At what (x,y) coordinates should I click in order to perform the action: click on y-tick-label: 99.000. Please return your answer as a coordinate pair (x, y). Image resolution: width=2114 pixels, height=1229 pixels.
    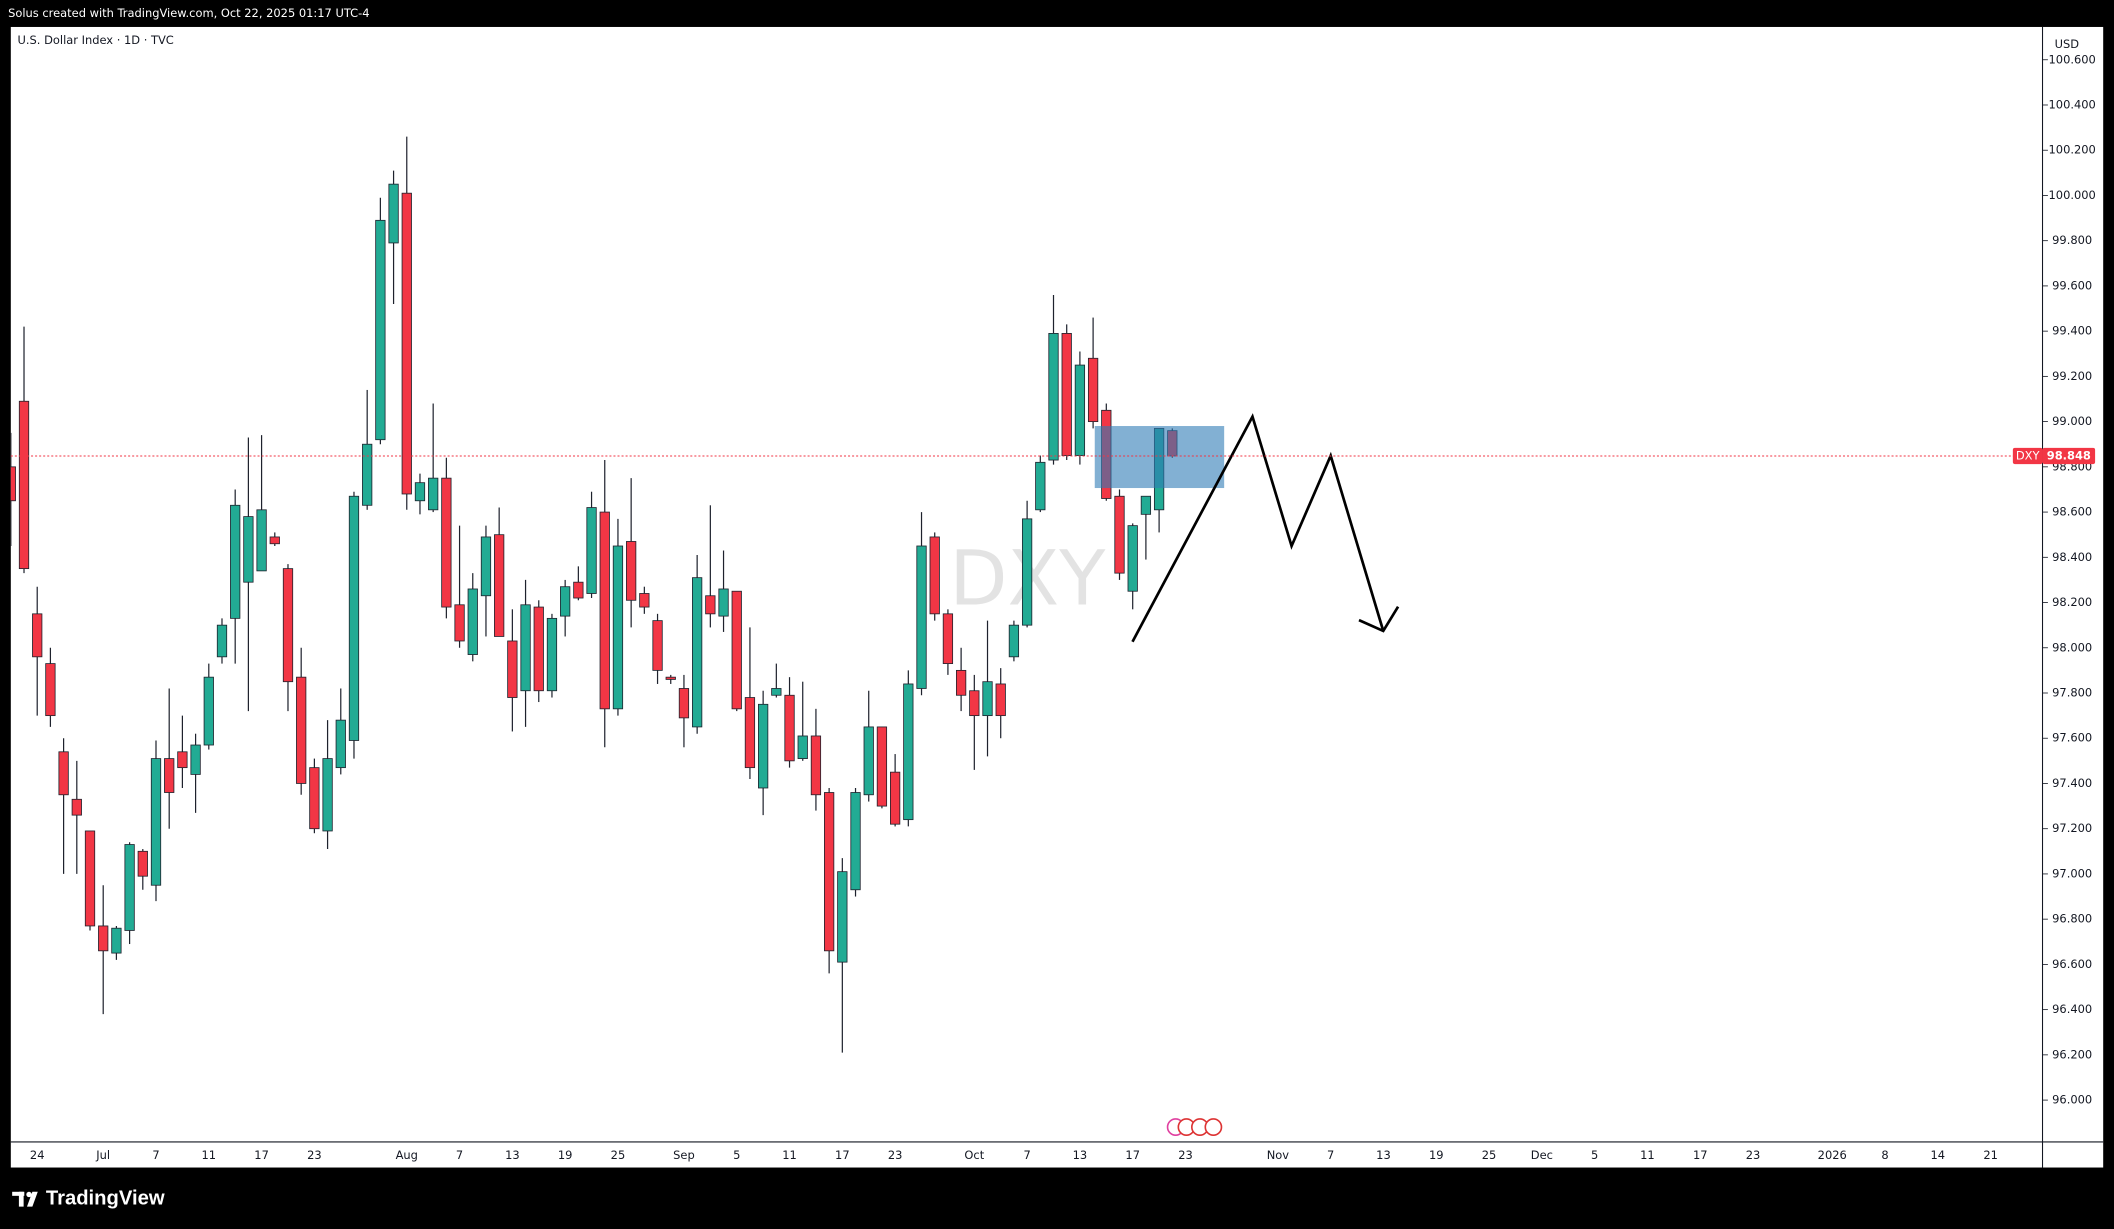
    Looking at the image, I should click on (2072, 421).